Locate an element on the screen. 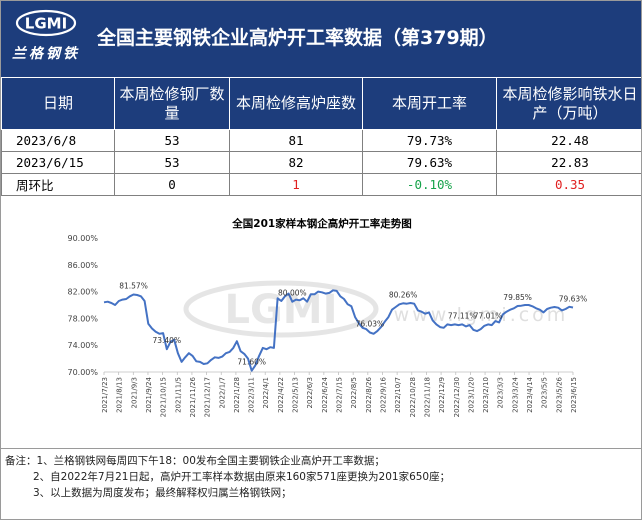  change-label: 周环比 is located at coordinates (58, 184).